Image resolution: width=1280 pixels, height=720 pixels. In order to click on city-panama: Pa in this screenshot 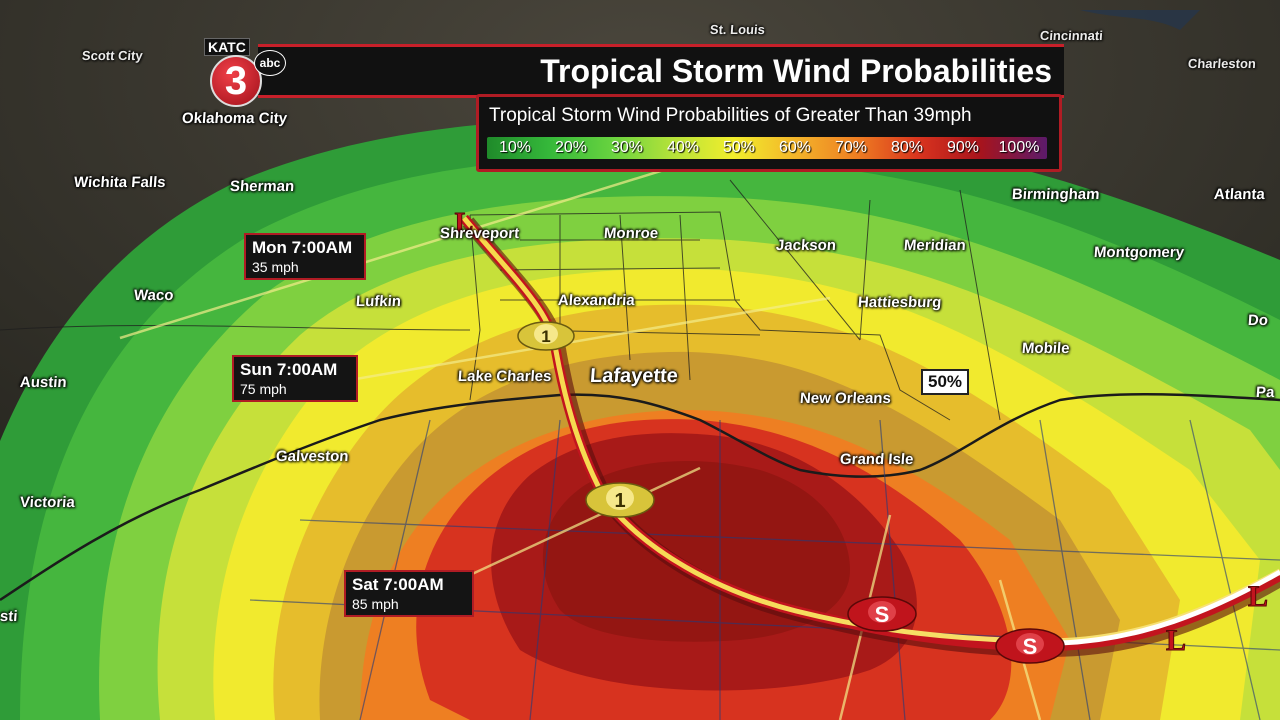, I will do `click(1265, 392)`.